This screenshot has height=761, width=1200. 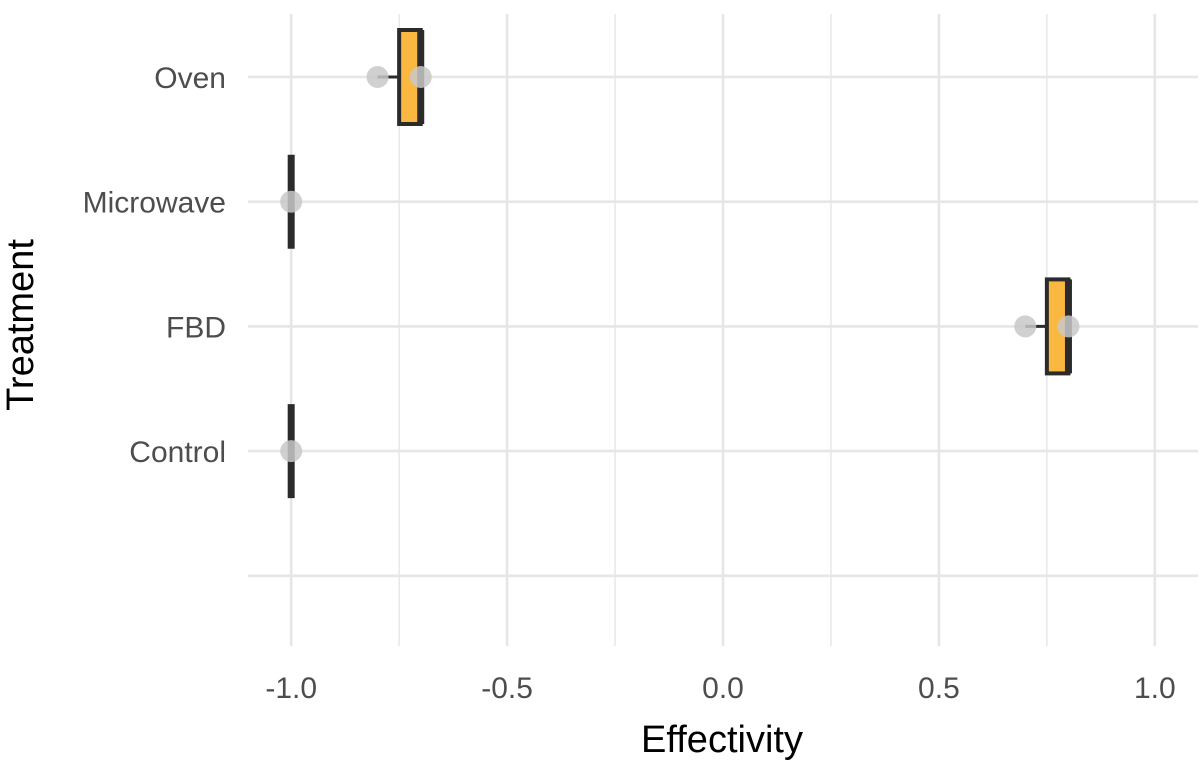 I want to click on x-tick-label: -0.5, so click(x=507, y=688).